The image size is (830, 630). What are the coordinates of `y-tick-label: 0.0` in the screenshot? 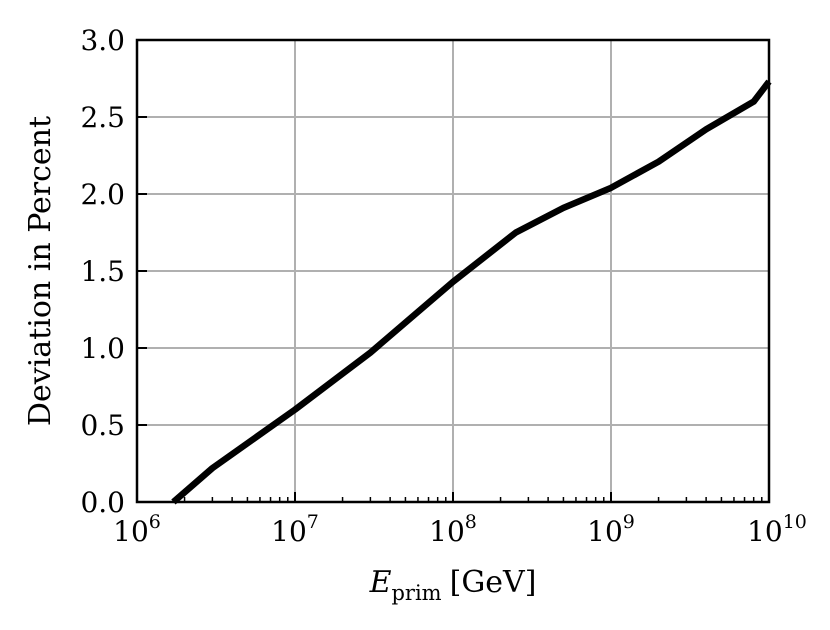 It's located at (102, 502).